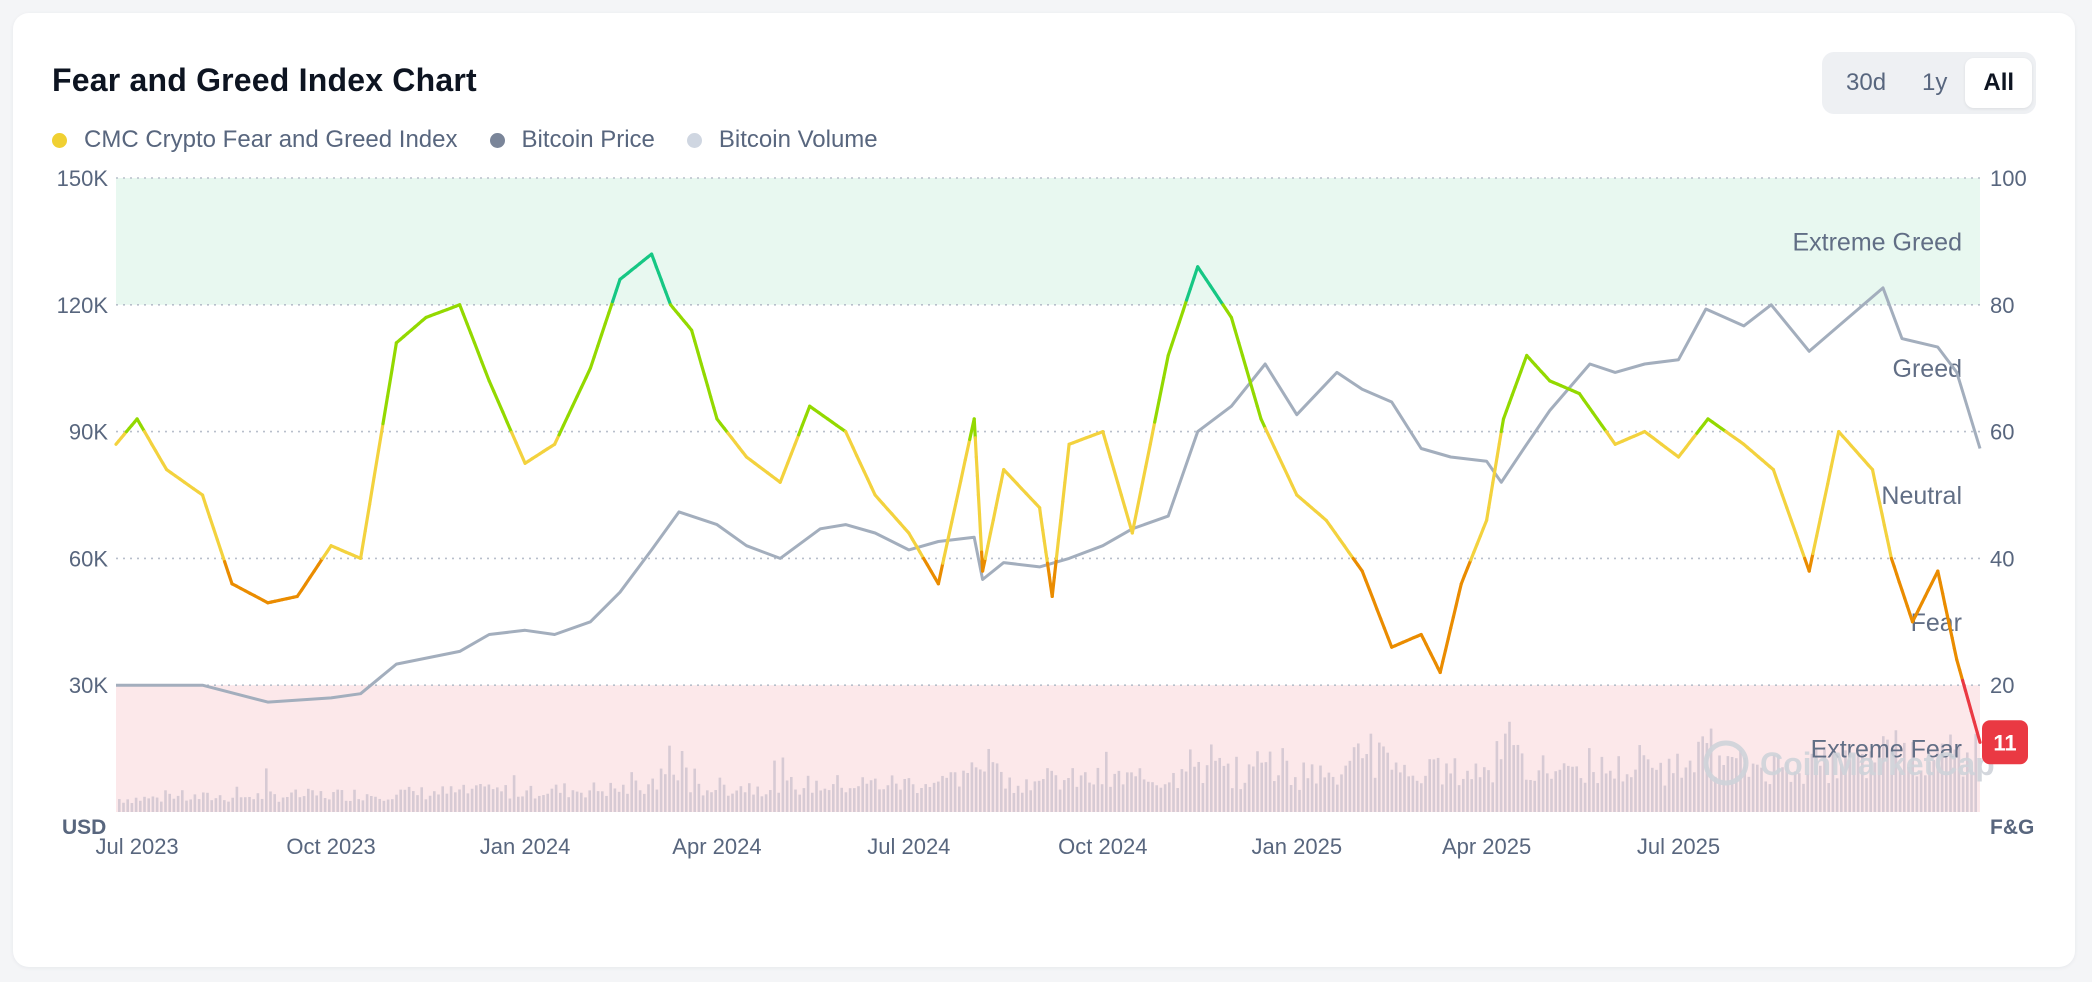 Image resolution: width=2092 pixels, height=982 pixels. Describe the element at coordinates (88, 685) in the screenshot. I see `y-left-tick-label: 30K` at that location.